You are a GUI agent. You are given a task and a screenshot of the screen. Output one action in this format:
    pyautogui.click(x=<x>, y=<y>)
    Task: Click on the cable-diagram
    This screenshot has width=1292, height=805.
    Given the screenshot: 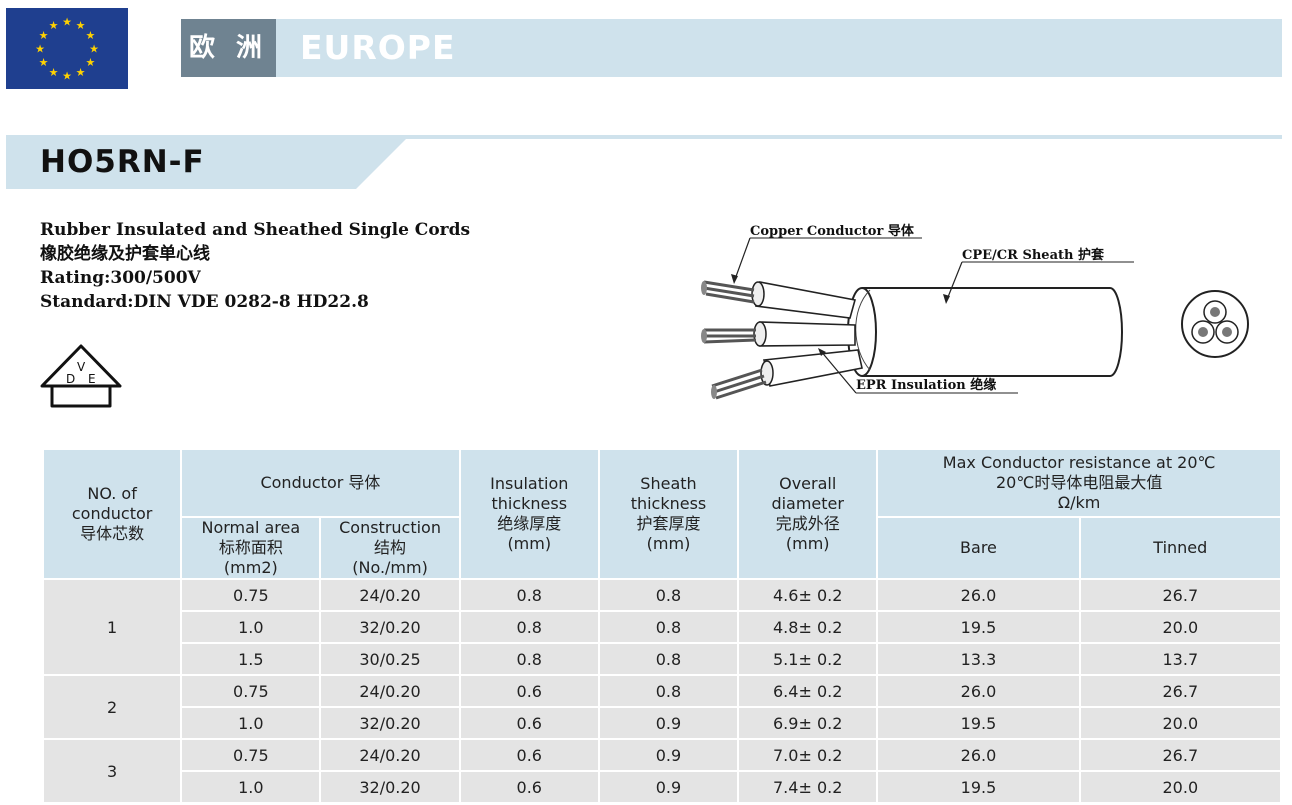 What is the action you would take?
    pyautogui.click(x=917, y=318)
    